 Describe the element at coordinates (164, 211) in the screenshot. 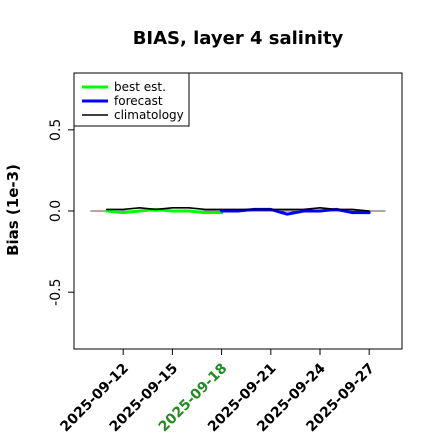

I see `series-line-best-est` at that location.